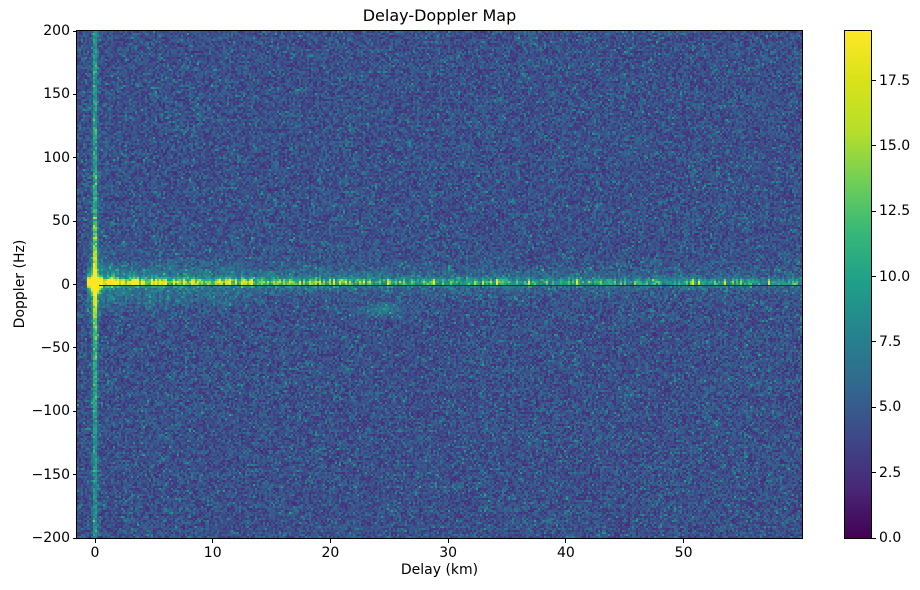  I want to click on colorbar-tick-label: 10.0, so click(895, 276).